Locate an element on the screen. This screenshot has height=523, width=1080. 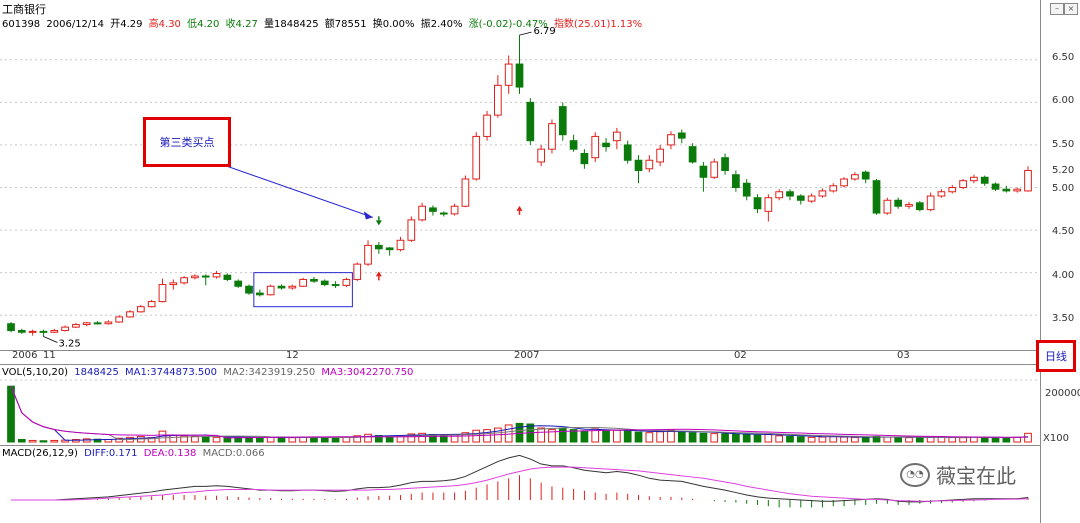
price-axis-line is located at coordinates (1040, 261).